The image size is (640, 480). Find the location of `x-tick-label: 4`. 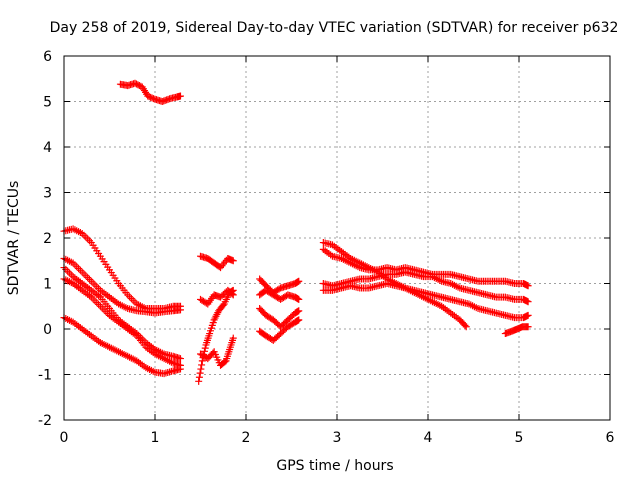

x-tick-label: 4 is located at coordinates (428, 438).